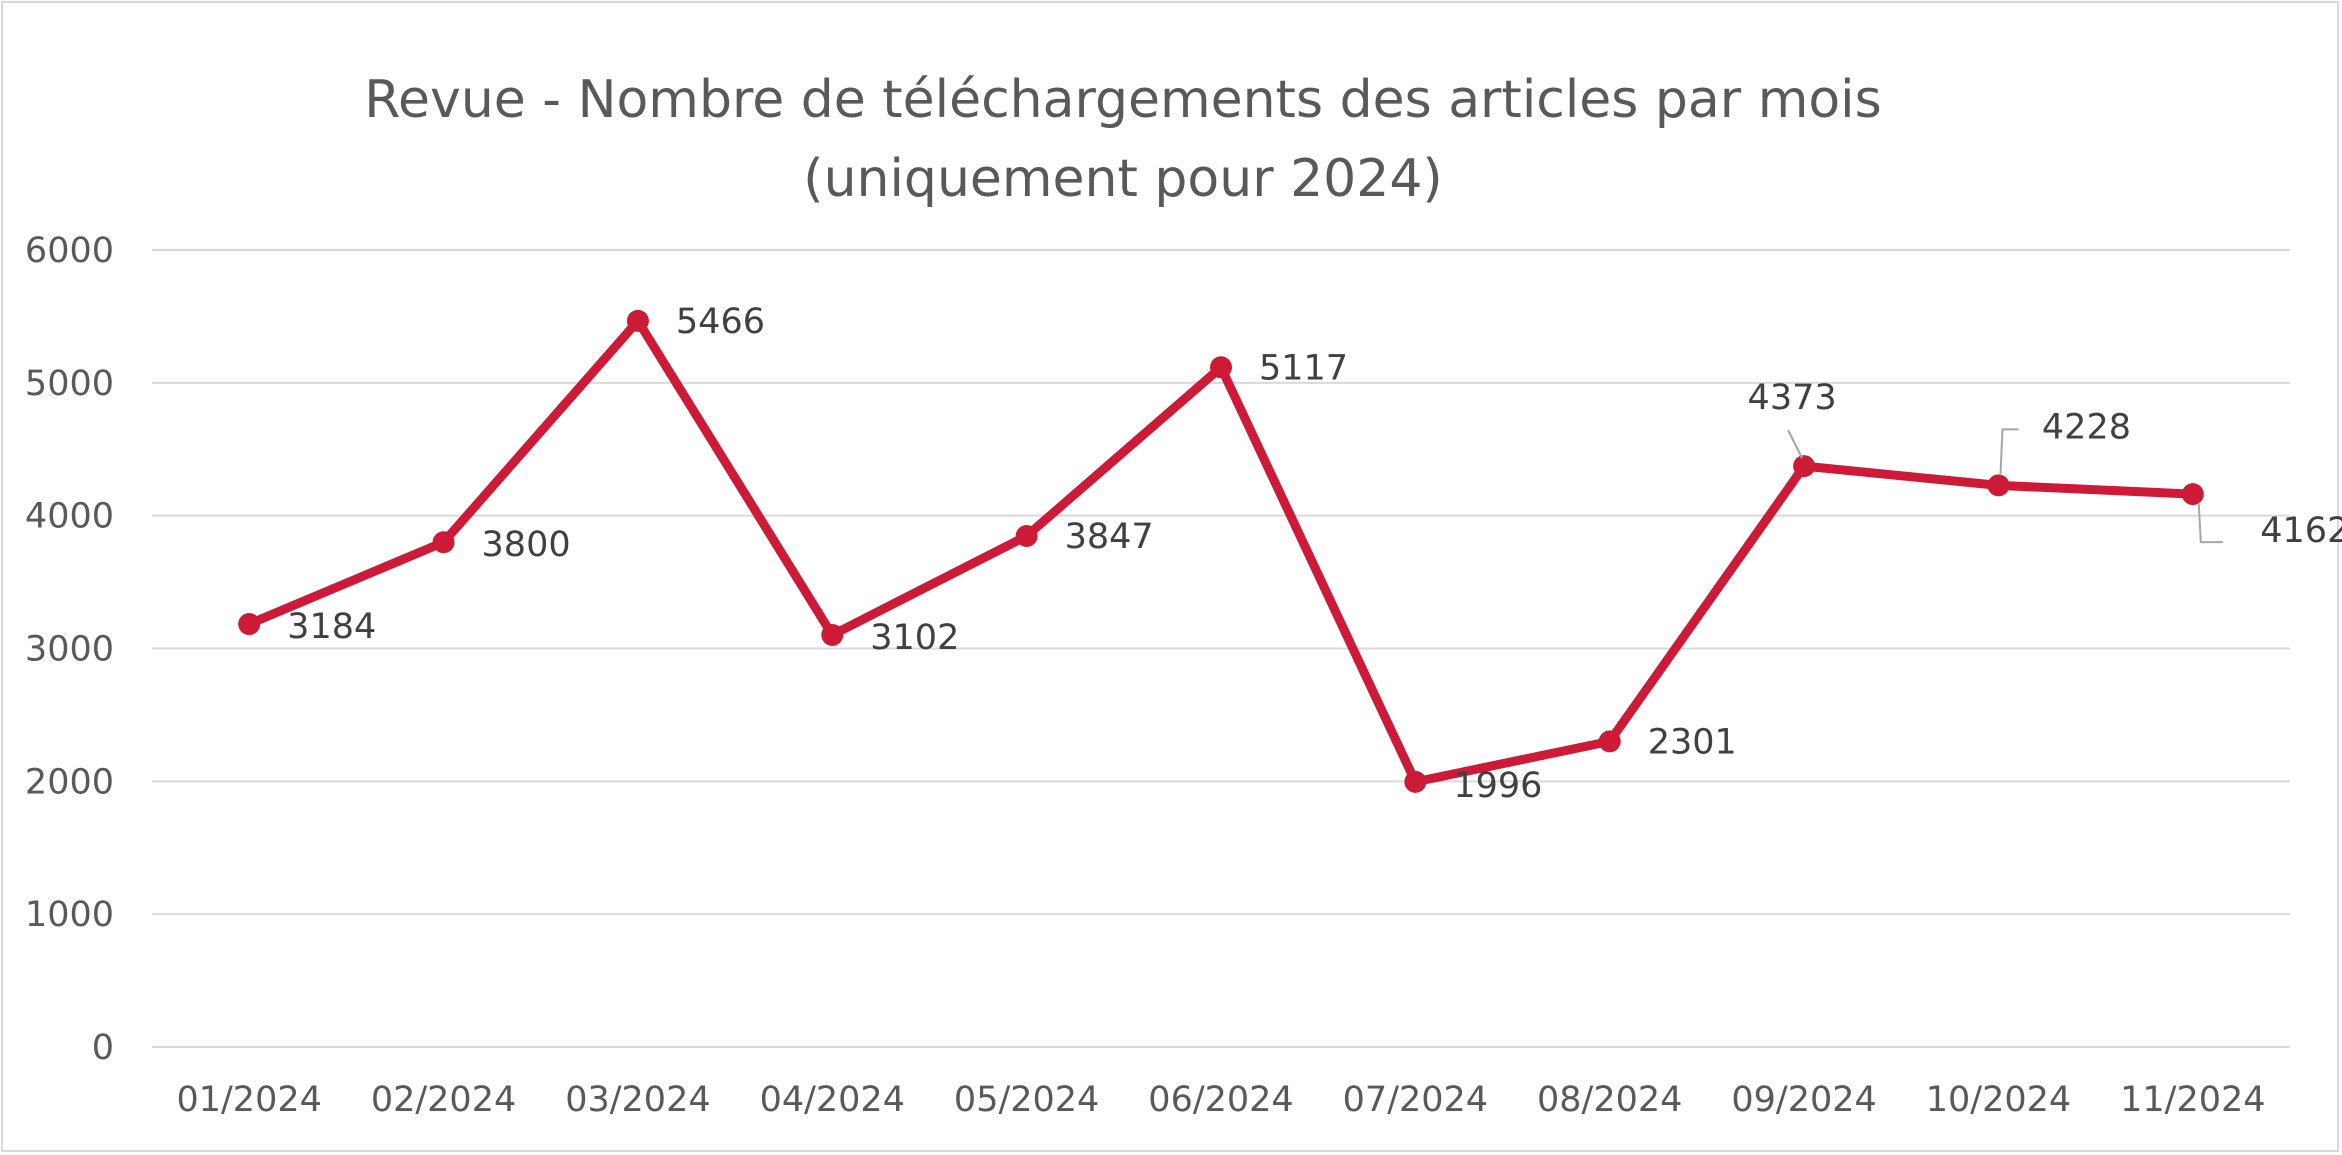 This screenshot has height=1155, width=2342. What do you see at coordinates (832, 1100) in the screenshot?
I see `x-tick-label: 04/2024` at bounding box center [832, 1100].